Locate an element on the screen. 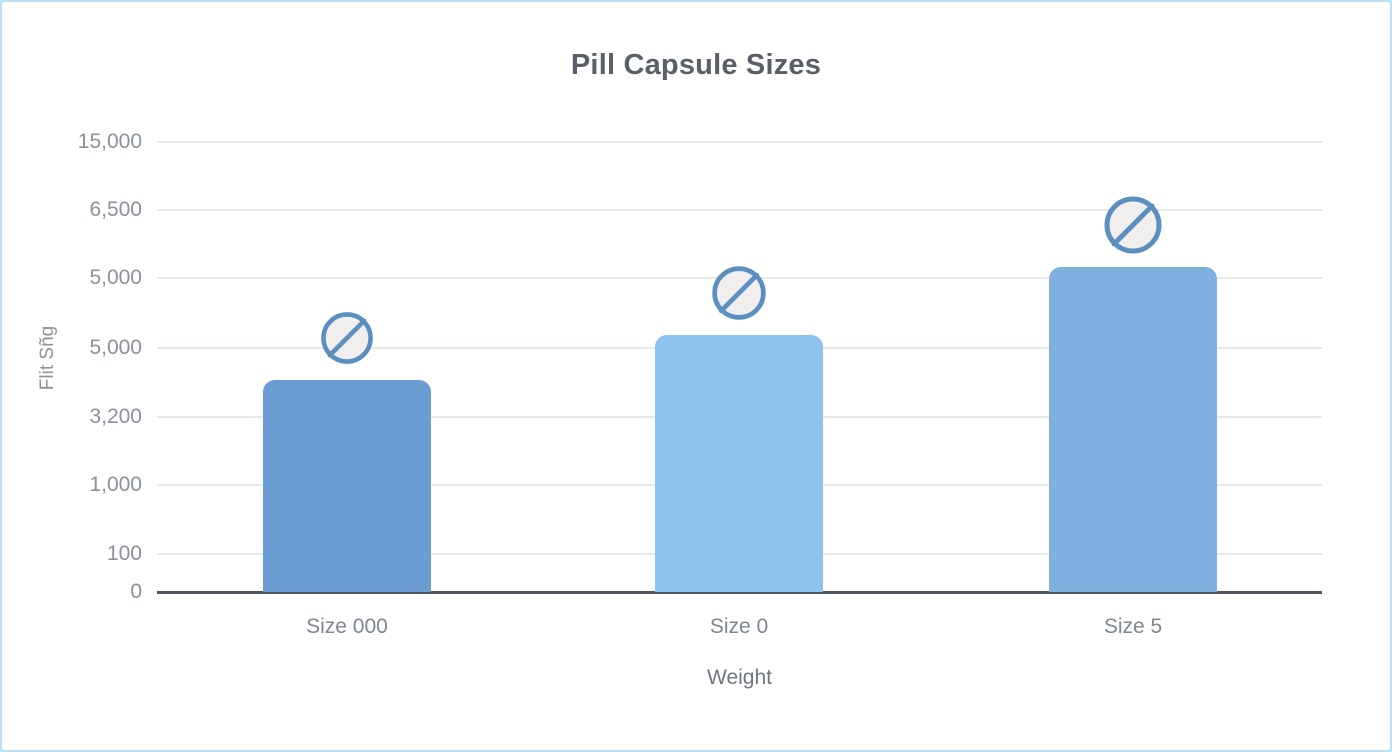 The height and width of the screenshot is (752, 1392). y-tick-label: 0 is located at coordinates (136, 591).